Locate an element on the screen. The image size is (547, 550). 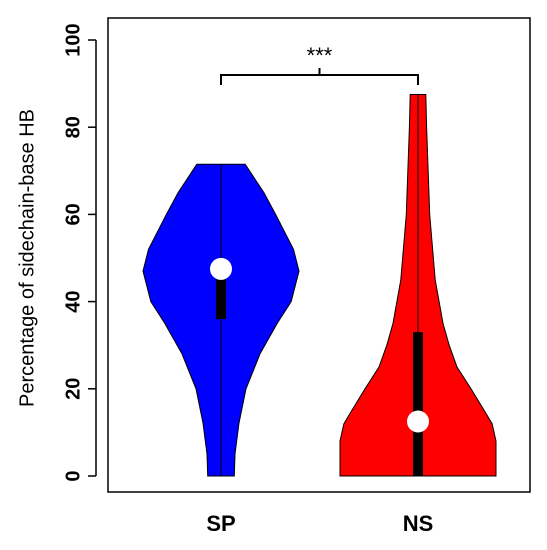
y-tick-label: 100 is located at coordinates (73, 39).